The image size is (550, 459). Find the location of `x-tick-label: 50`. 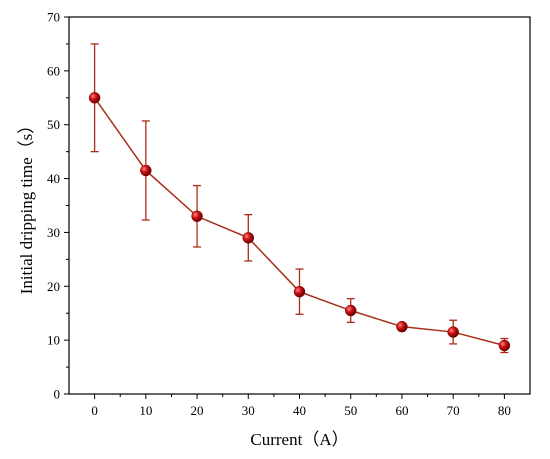

x-tick-label: 50 is located at coordinates (350, 410).